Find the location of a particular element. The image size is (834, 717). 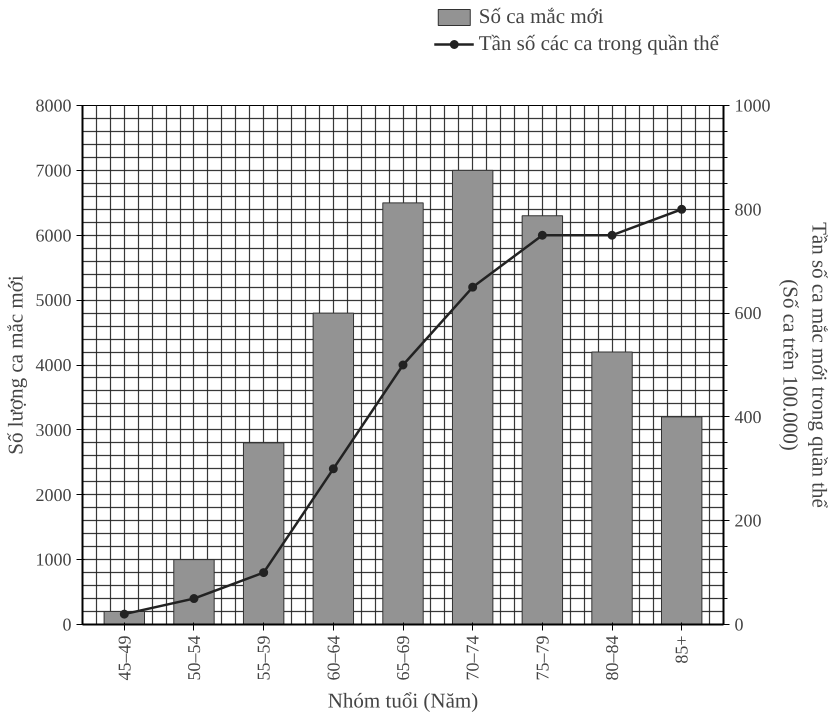

x-tick-label: 70–74 is located at coordinates (472, 658).